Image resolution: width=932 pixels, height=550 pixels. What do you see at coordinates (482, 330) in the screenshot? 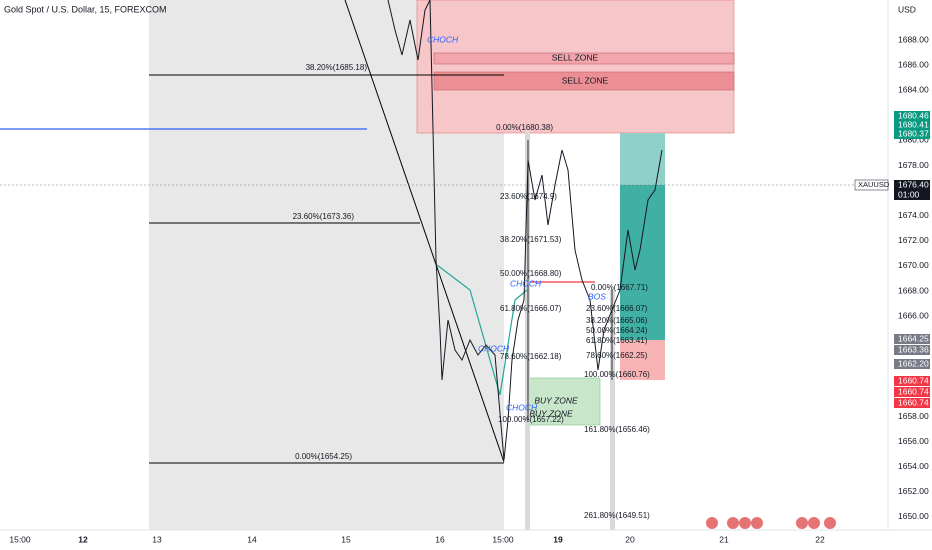
I see `swing-line` at bounding box center [482, 330].